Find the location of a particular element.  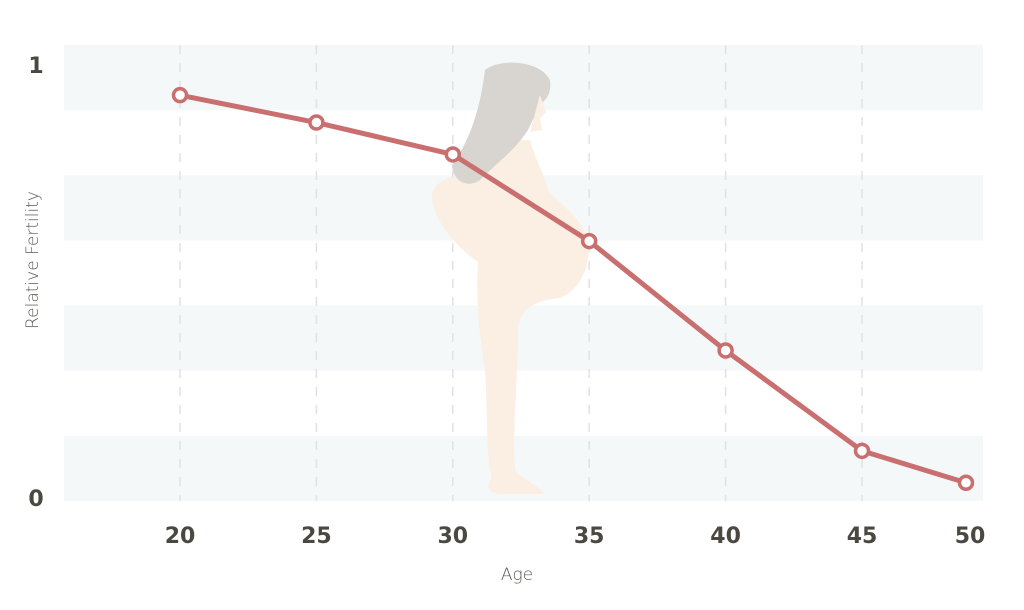

y-tick-label: 1 is located at coordinates (35, 66).